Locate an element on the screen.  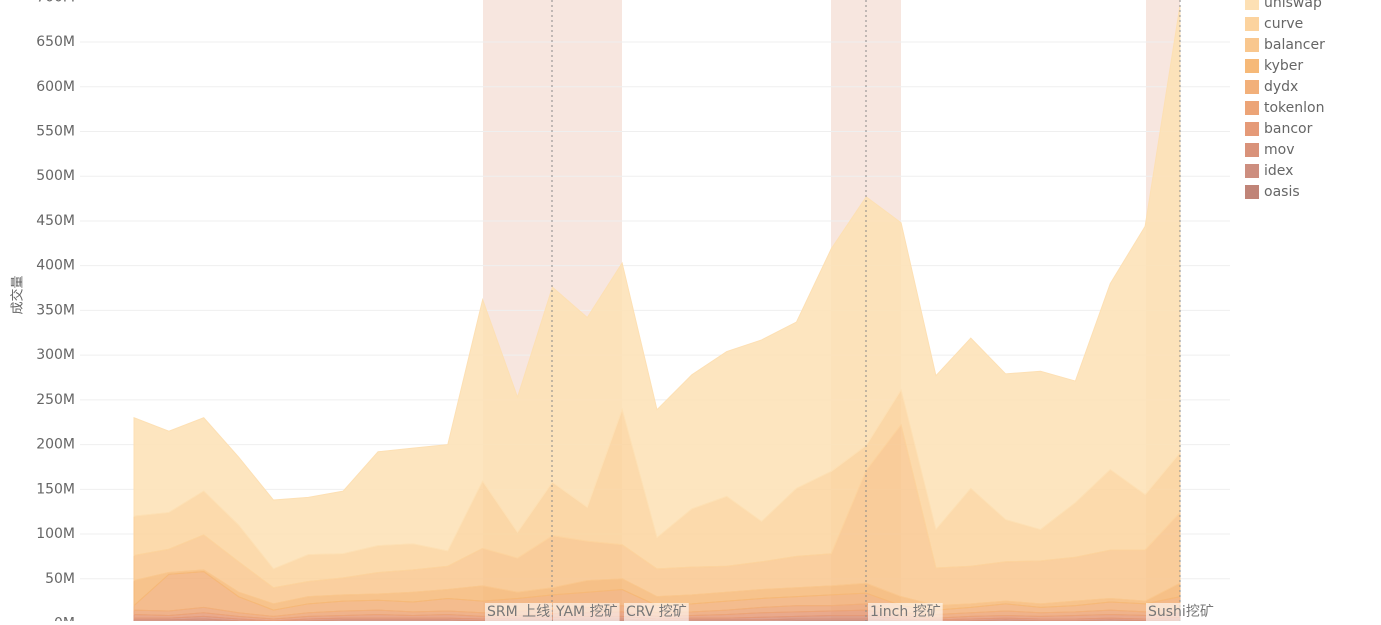
annotation: SRM 上线 is located at coordinates (518, 612).